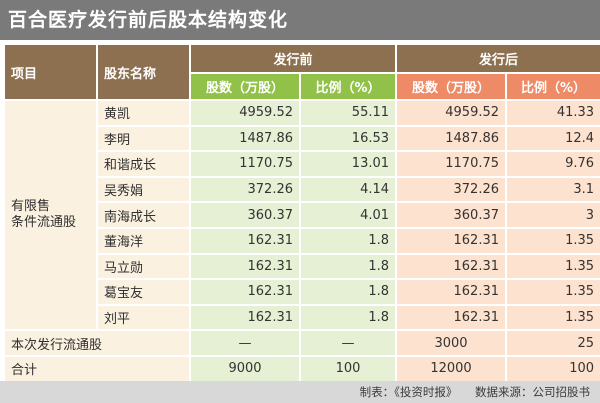  I want to click on holder-name: 吴秀娟, so click(143, 190).